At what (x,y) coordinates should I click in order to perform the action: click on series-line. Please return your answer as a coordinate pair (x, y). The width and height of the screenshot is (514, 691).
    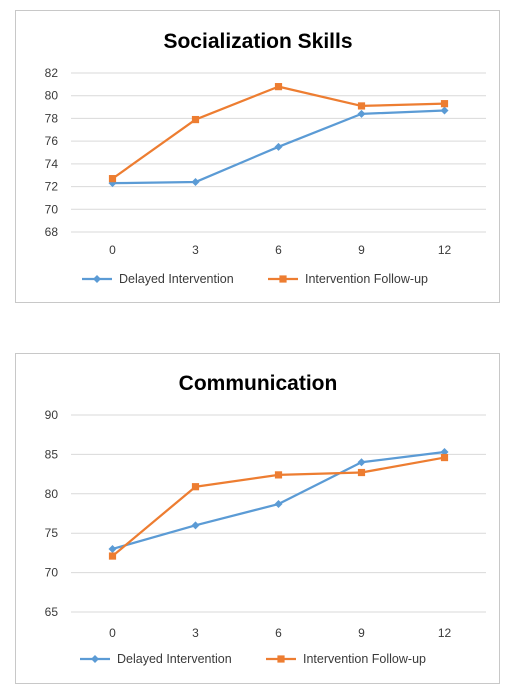
    Looking at the image, I should click on (278, 132).